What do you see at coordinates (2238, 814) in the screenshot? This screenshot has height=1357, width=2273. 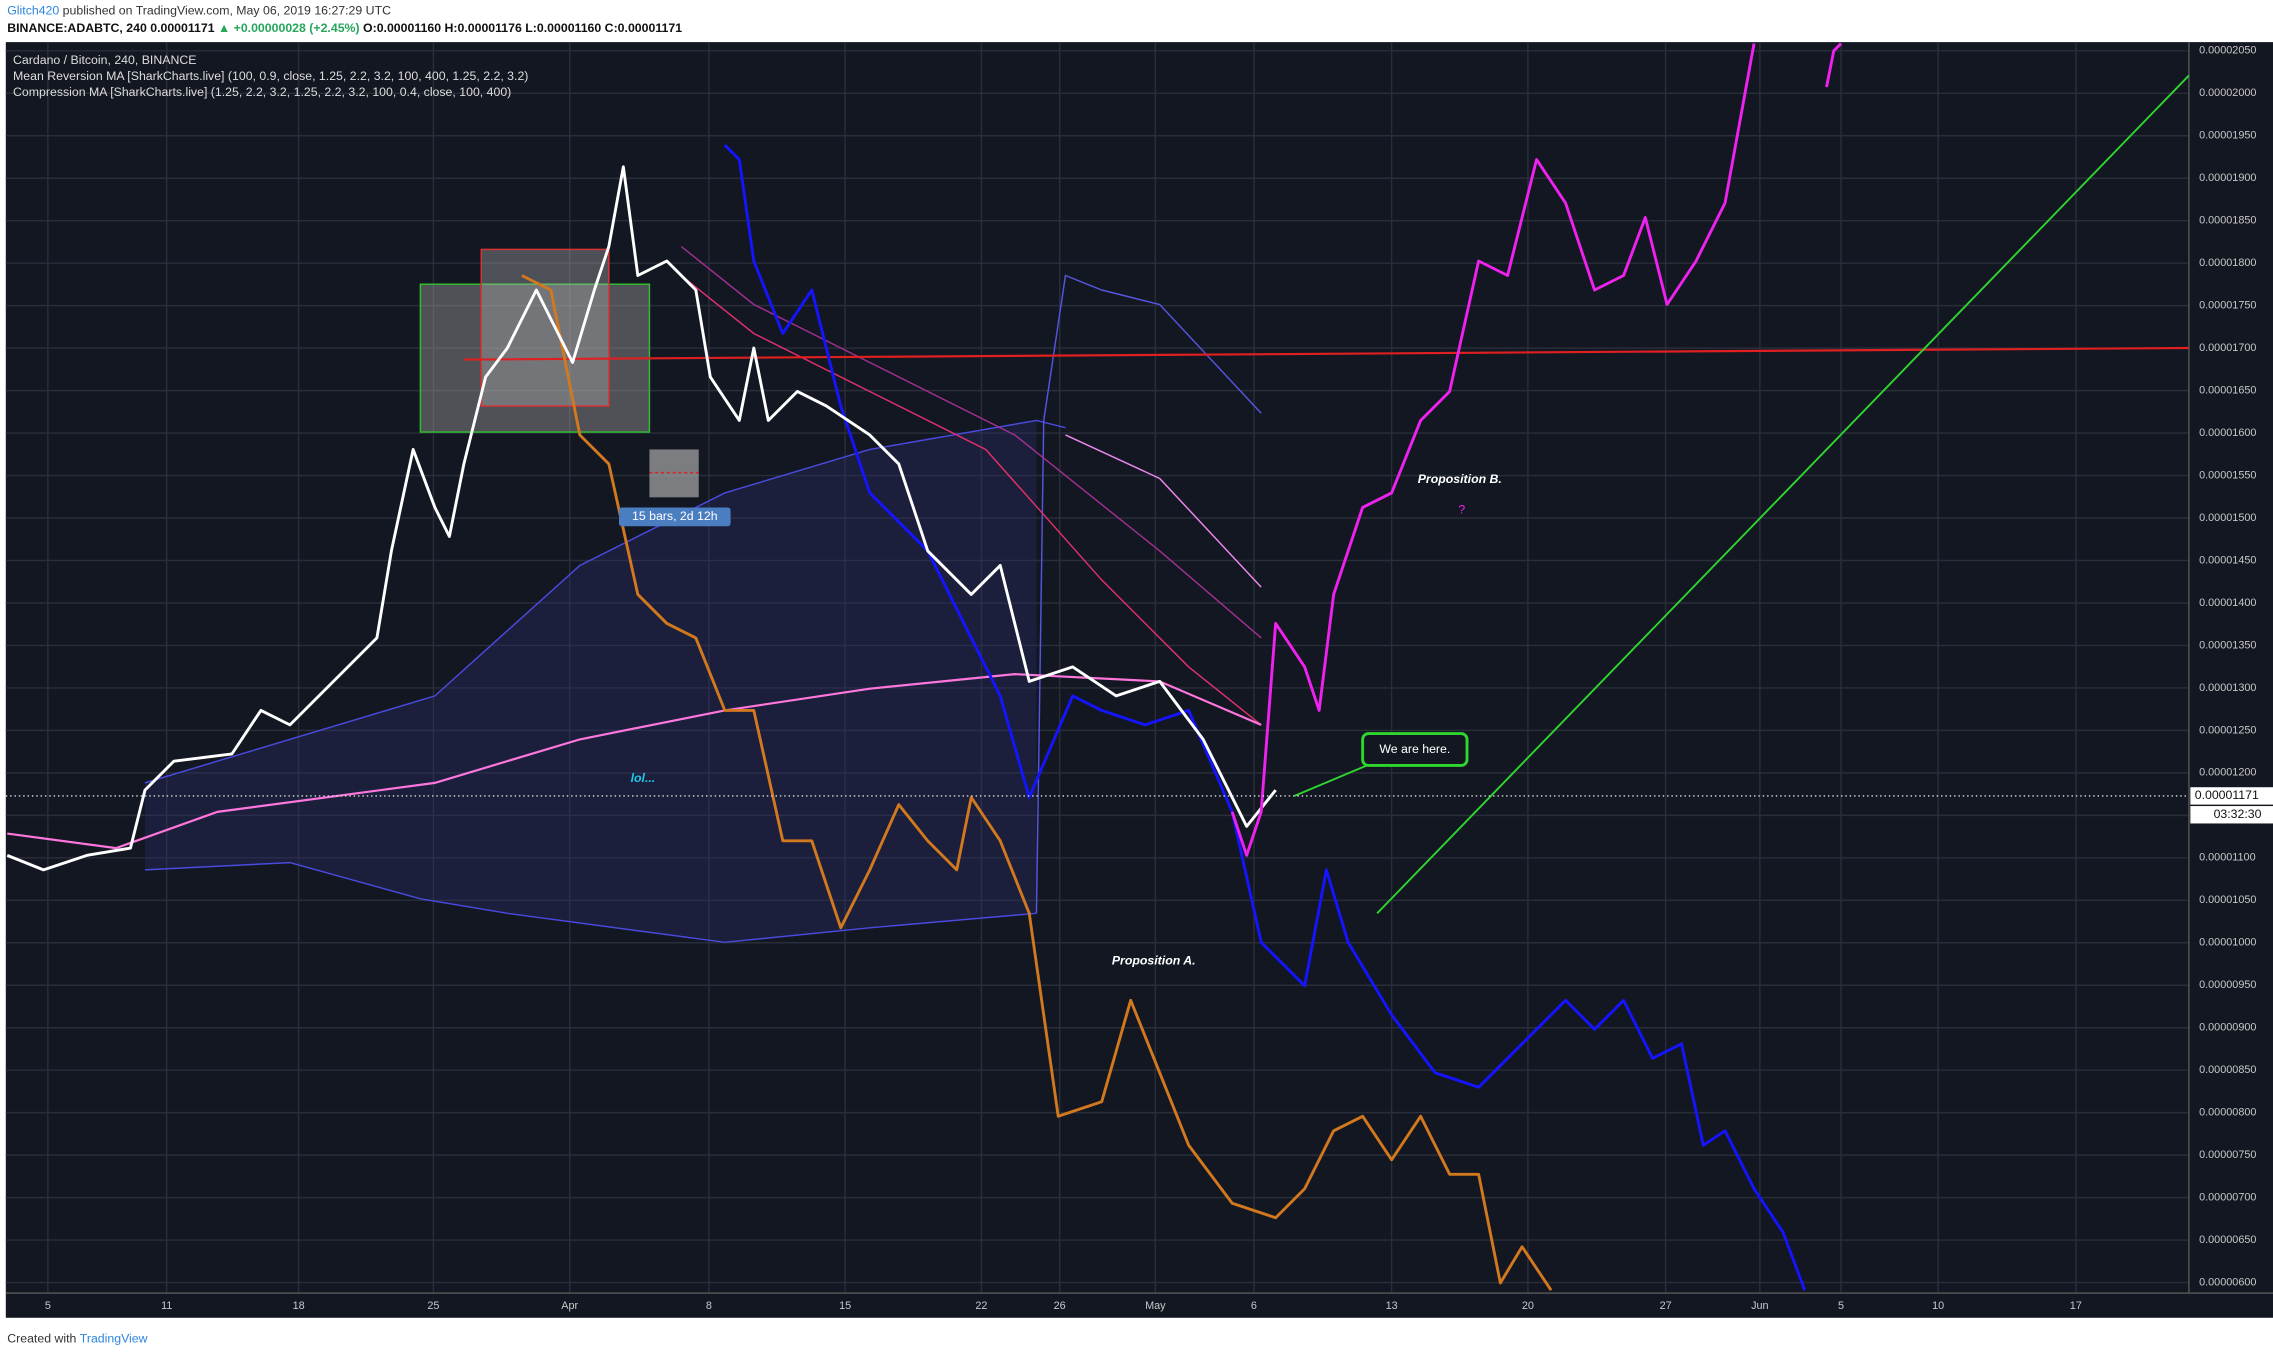 I see `countdown-label: 03:32:30` at bounding box center [2238, 814].